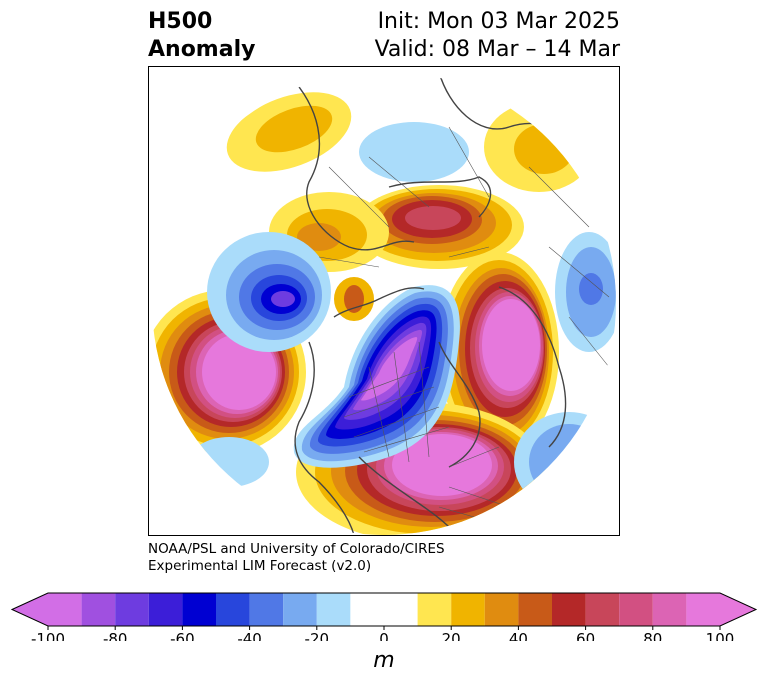 This screenshot has height=686, width=768. What do you see at coordinates (451, 635) in the screenshot?
I see `colorbar-tick-label: 20` at bounding box center [451, 635].